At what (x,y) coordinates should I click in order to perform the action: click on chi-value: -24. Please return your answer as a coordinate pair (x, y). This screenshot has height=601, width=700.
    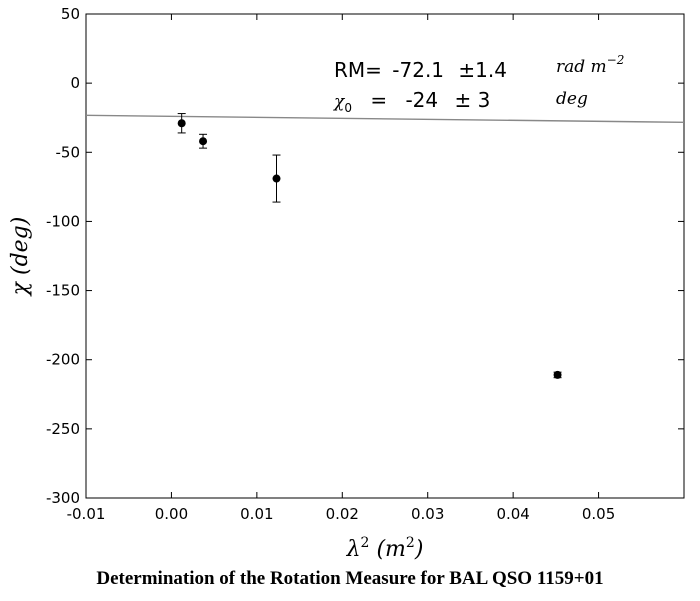
    Looking at the image, I should click on (421, 100).